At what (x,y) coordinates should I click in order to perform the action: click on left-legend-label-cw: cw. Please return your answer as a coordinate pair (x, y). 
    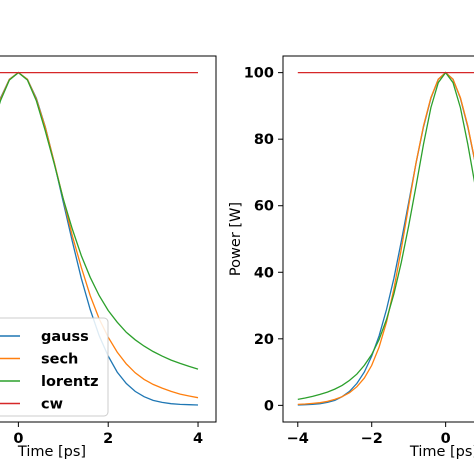
    Looking at the image, I should click on (52, 405).